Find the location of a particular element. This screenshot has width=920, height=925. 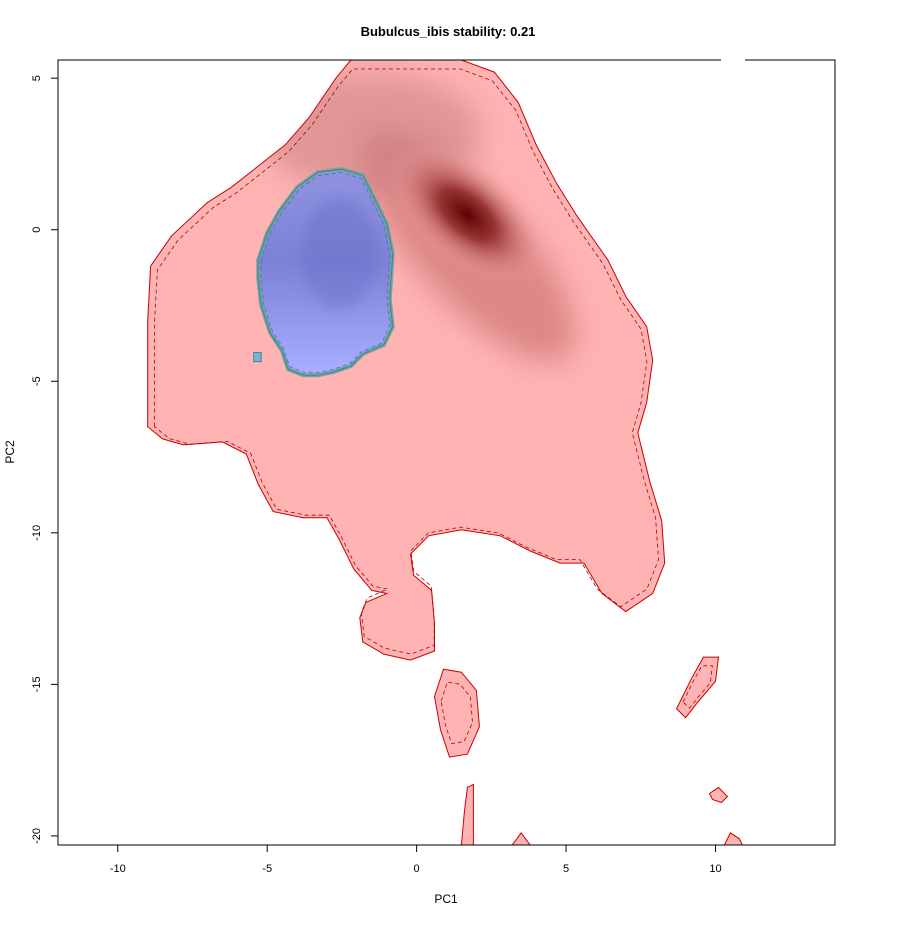

x-tick-label: 0 is located at coordinates (417, 869).